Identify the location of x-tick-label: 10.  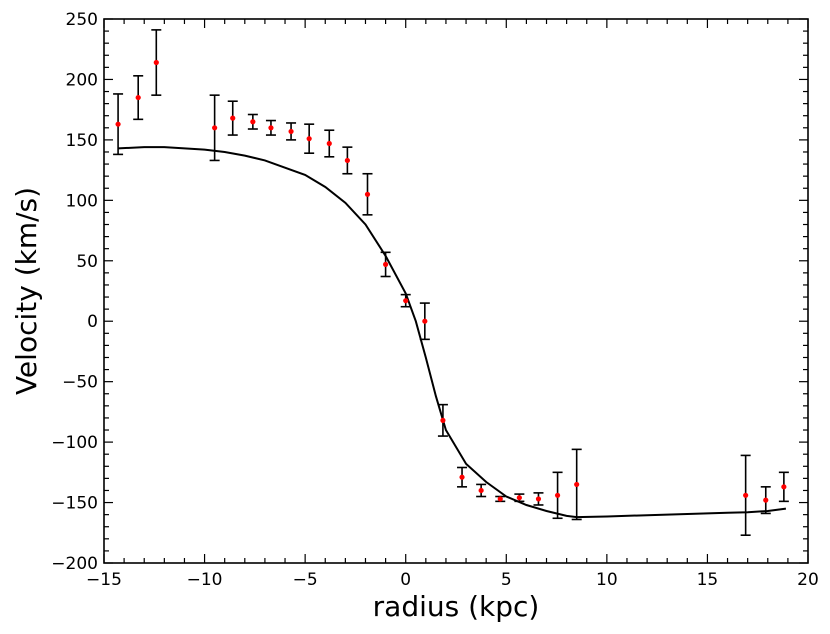
(607, 580).